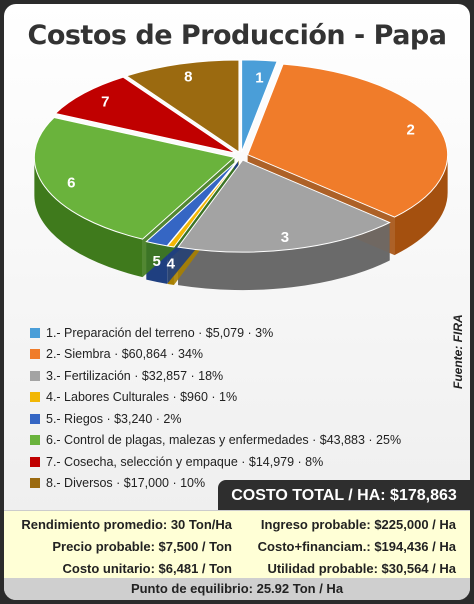 The width and height of the screenshot is (474, 604). I want to click on stat-costo-unitario: Costo unitario: $6,481 / Ton, so click(147, 568).